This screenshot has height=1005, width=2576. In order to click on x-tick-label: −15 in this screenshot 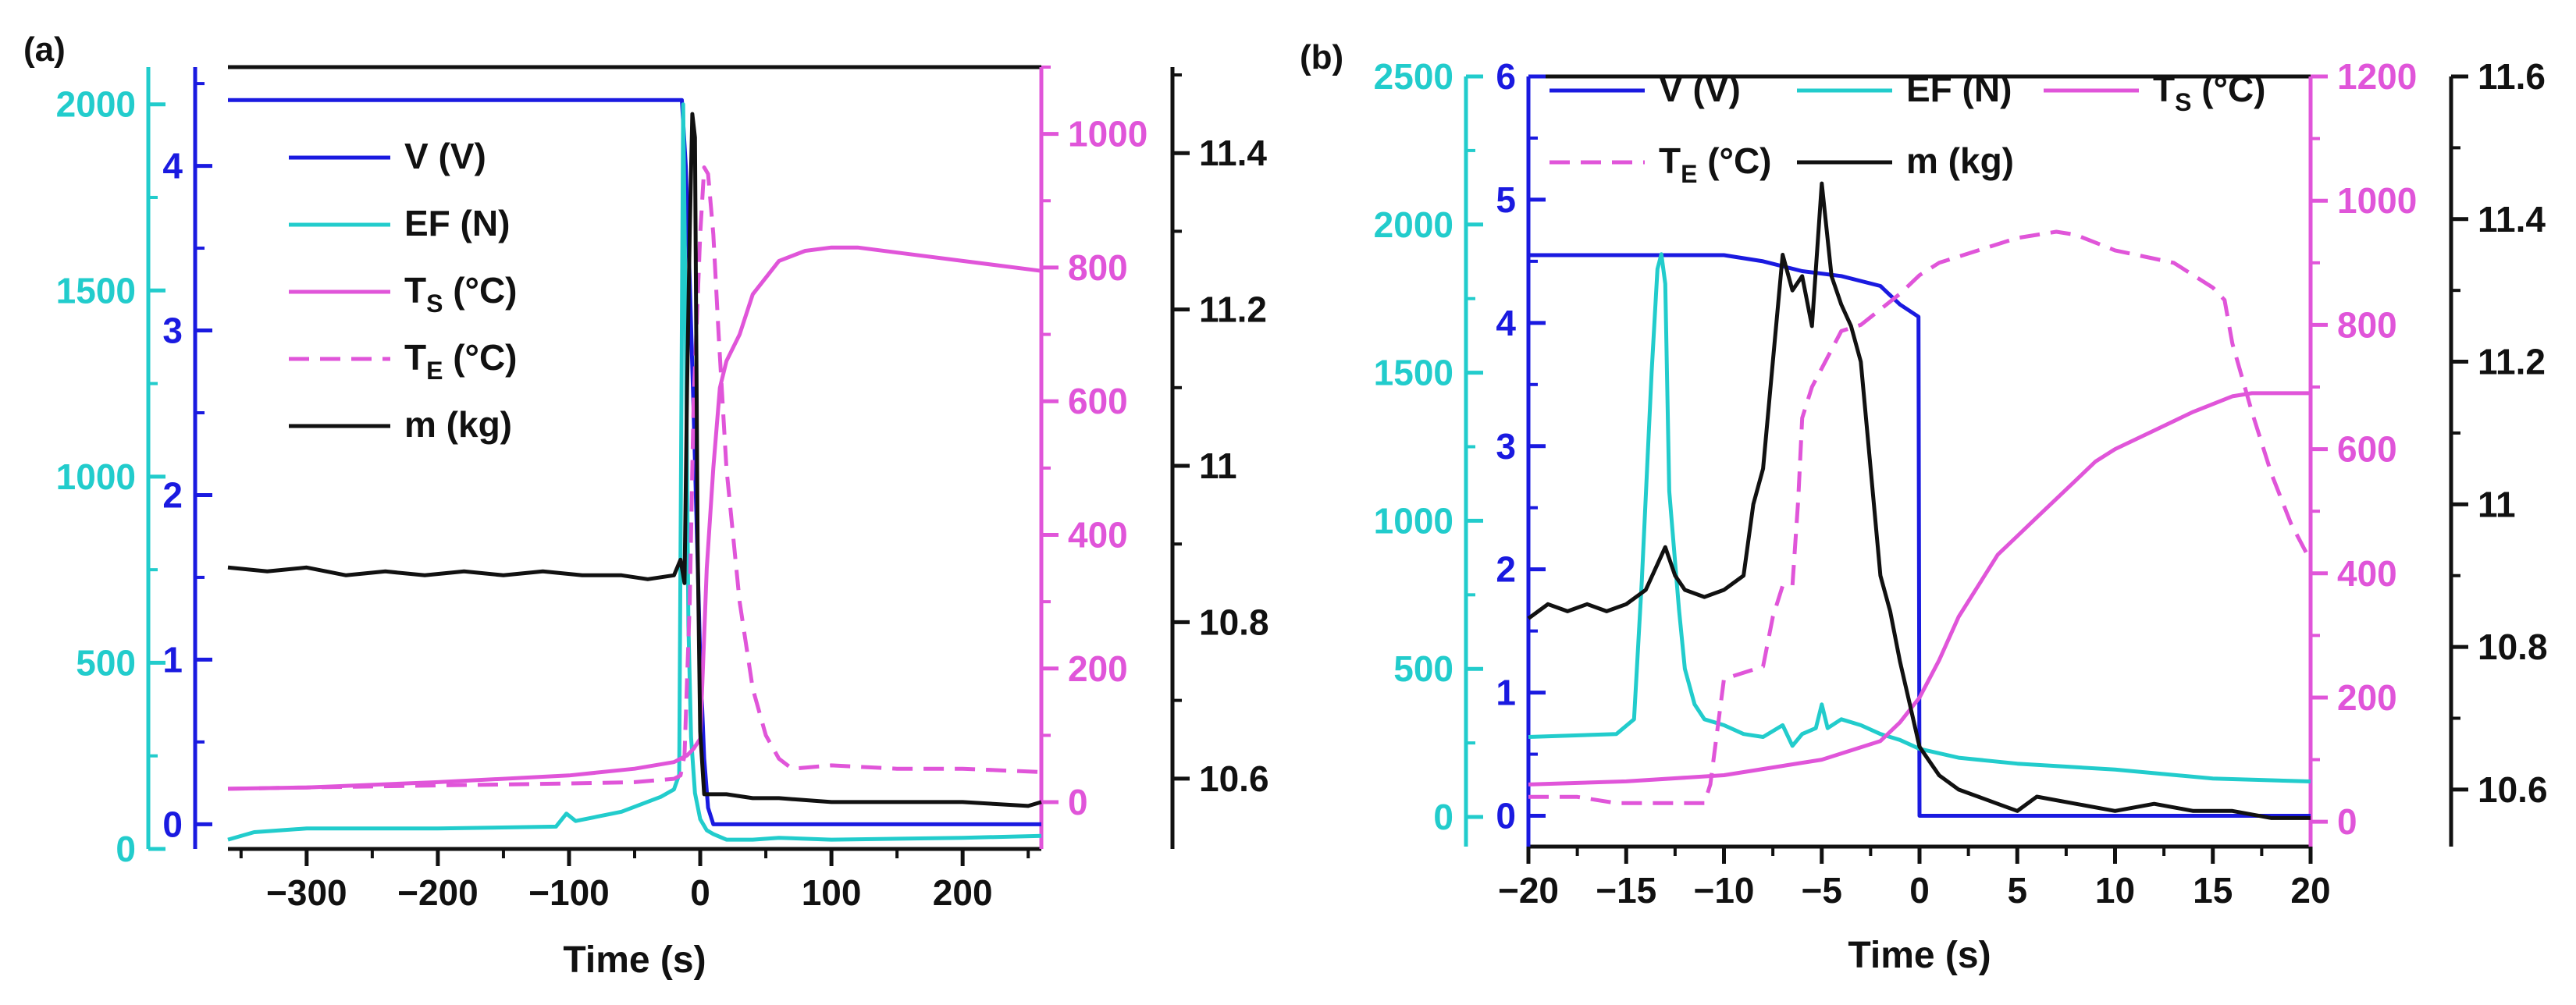, I will do `click(1626, 890)`.